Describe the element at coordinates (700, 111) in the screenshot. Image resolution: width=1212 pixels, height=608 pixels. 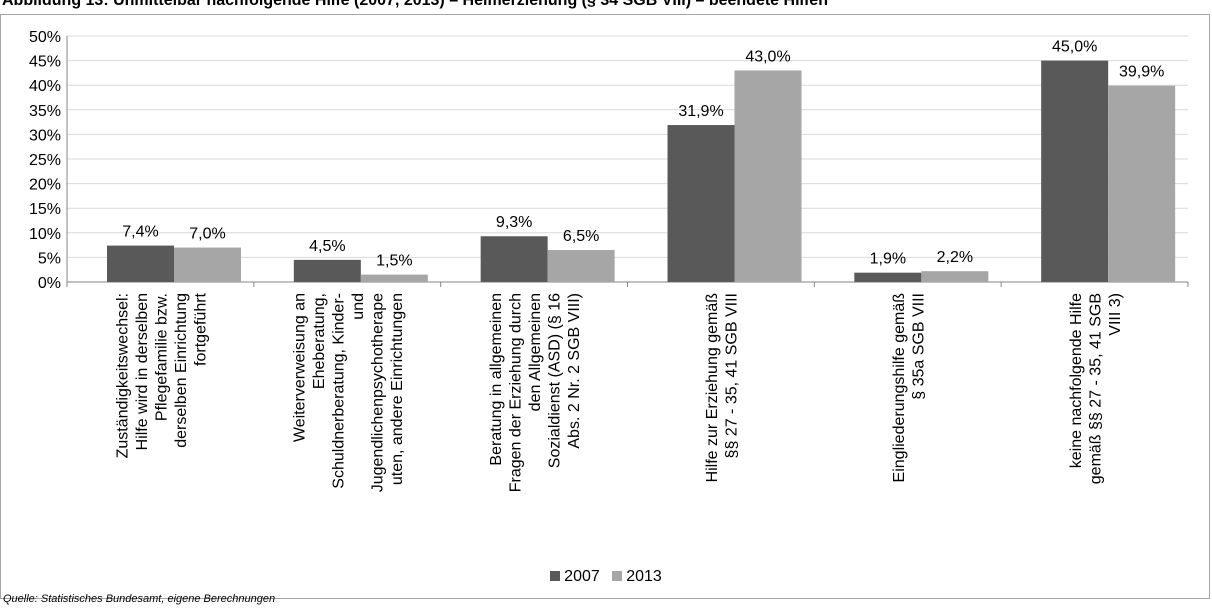
I see `data-label-2007-4: 31,9%` at that location.